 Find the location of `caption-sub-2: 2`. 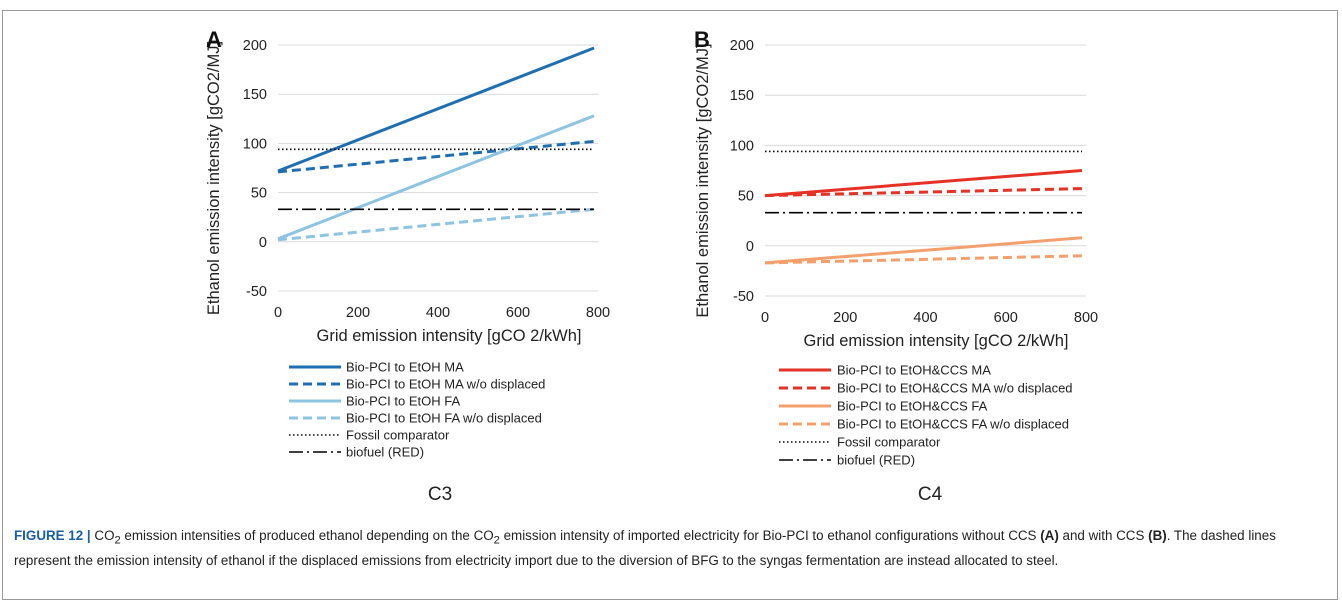

caption-sub-2: 2 is located at coordinates (496, 540).